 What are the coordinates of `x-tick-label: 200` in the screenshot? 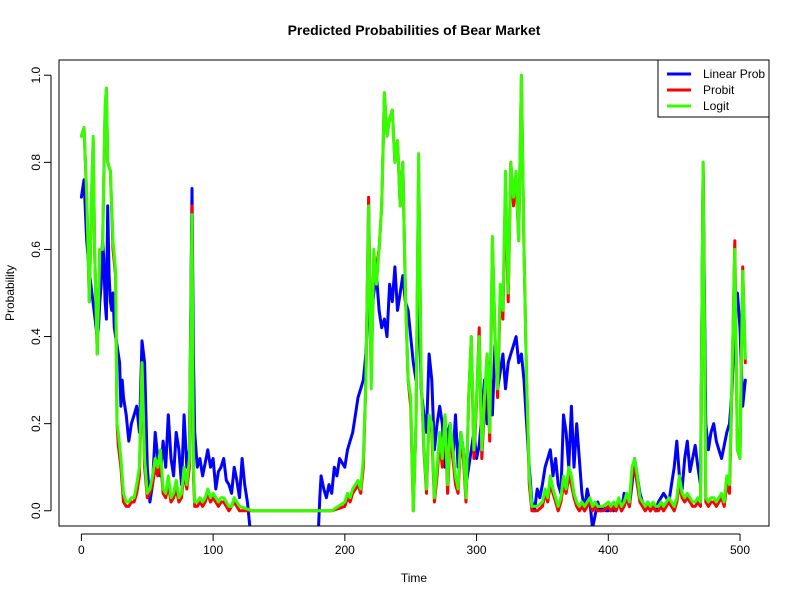 It's located at (345, 550).